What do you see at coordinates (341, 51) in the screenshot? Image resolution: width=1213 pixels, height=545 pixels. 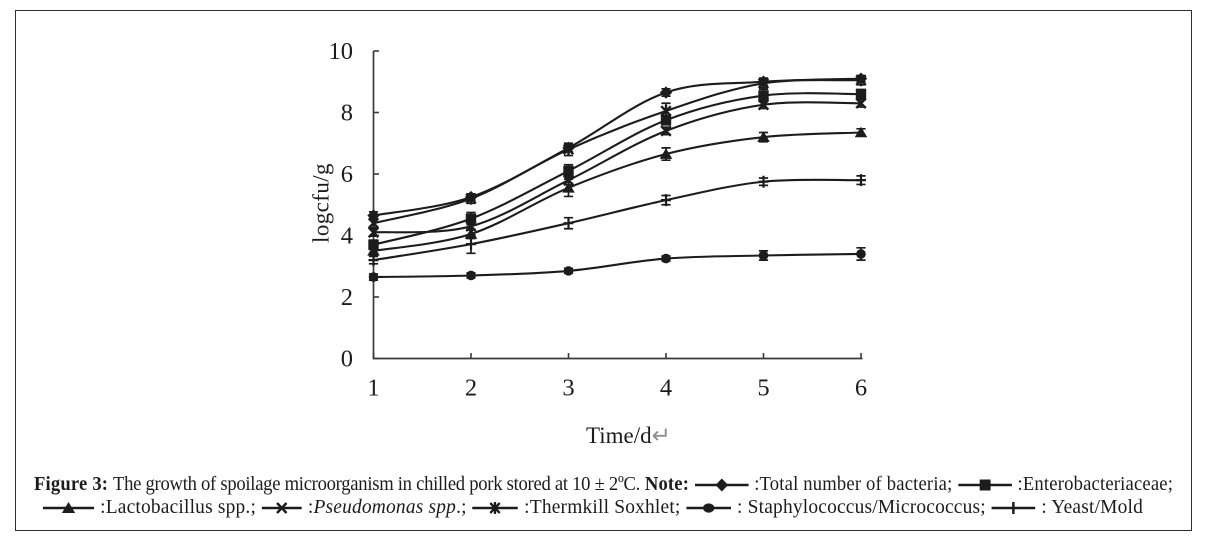 I see `svg-text: 10` at bounding box center [341, 51].